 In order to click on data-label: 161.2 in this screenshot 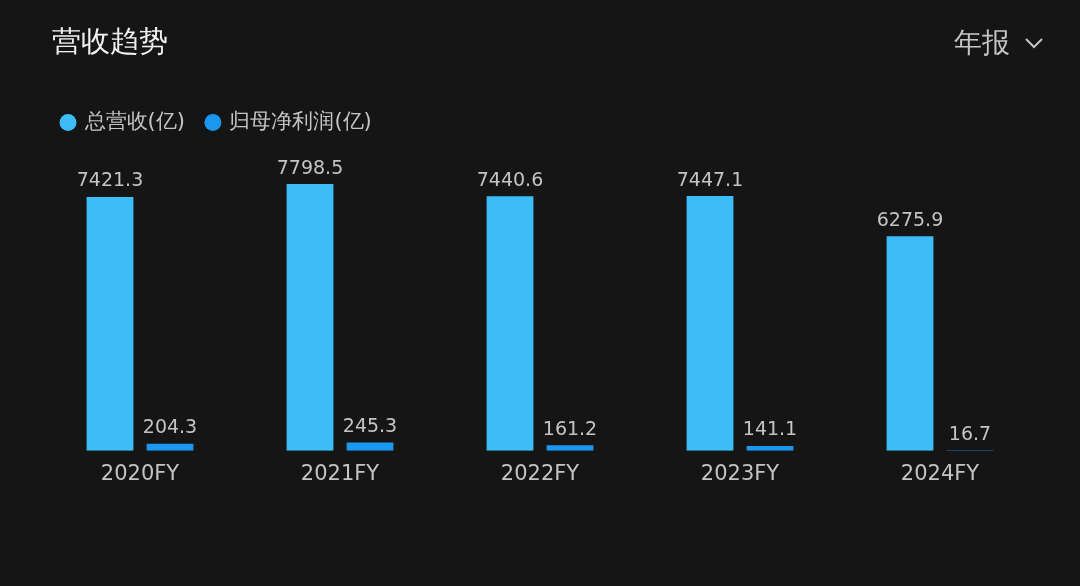, I will do `click(570, 427)`.